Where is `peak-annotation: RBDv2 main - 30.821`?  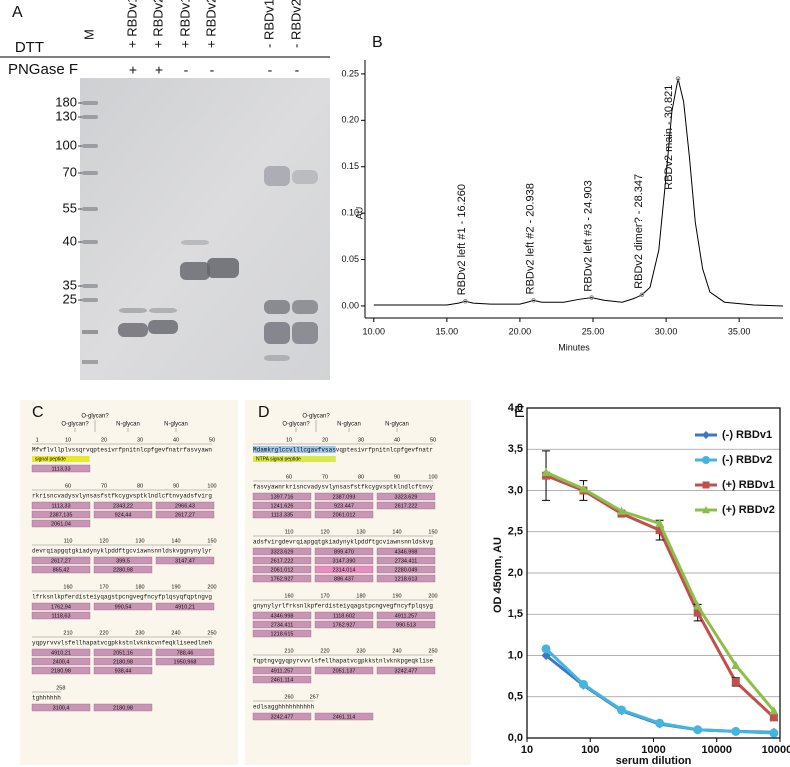 peak-annotation: RBDv2 main - 30.821 is located at coordinates (669, 137).